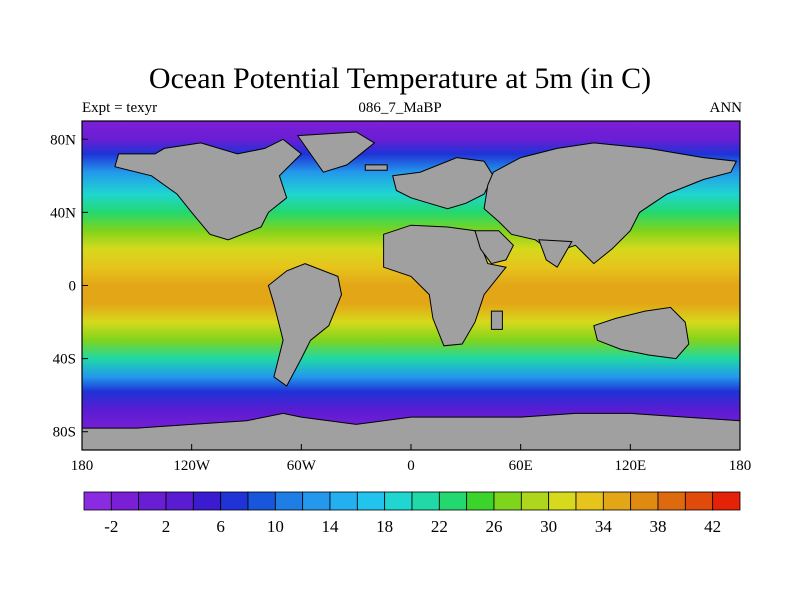  I want to click on land-arabia, so click(494, 247).